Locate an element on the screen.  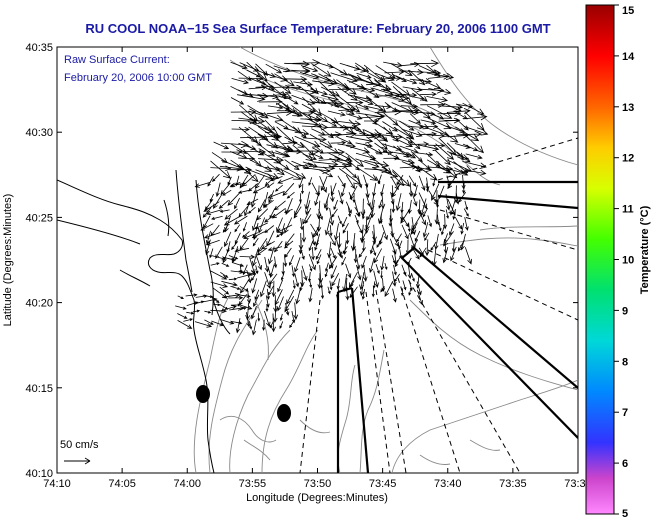
x-tick-label: 74:00 is located at coordinates (187, 484).